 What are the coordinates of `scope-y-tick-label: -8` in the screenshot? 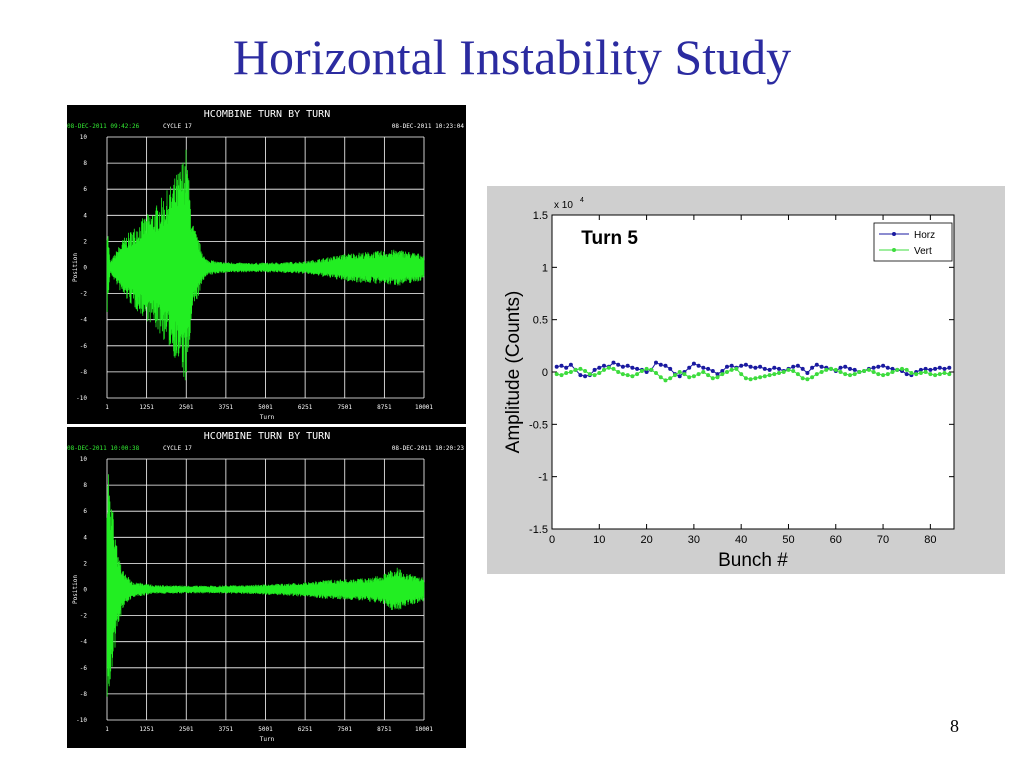 It's located at (84, 694).